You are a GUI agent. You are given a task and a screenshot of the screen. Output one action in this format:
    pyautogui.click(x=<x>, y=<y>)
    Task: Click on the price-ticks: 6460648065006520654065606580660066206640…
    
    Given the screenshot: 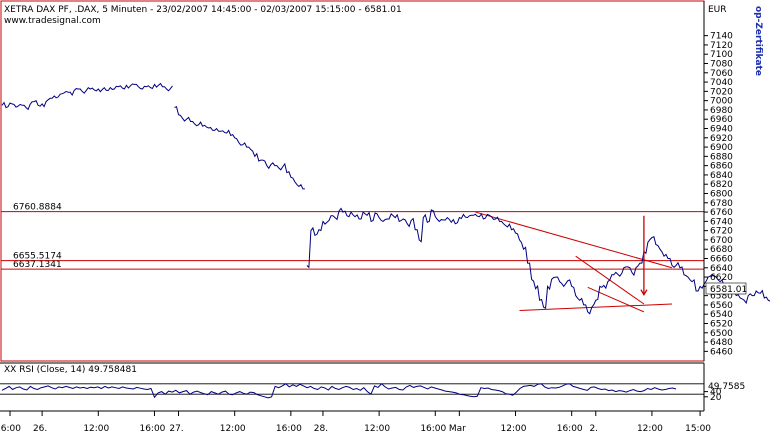 What is the action you would take?
    pyautogui.click(x=718, y=194)
    